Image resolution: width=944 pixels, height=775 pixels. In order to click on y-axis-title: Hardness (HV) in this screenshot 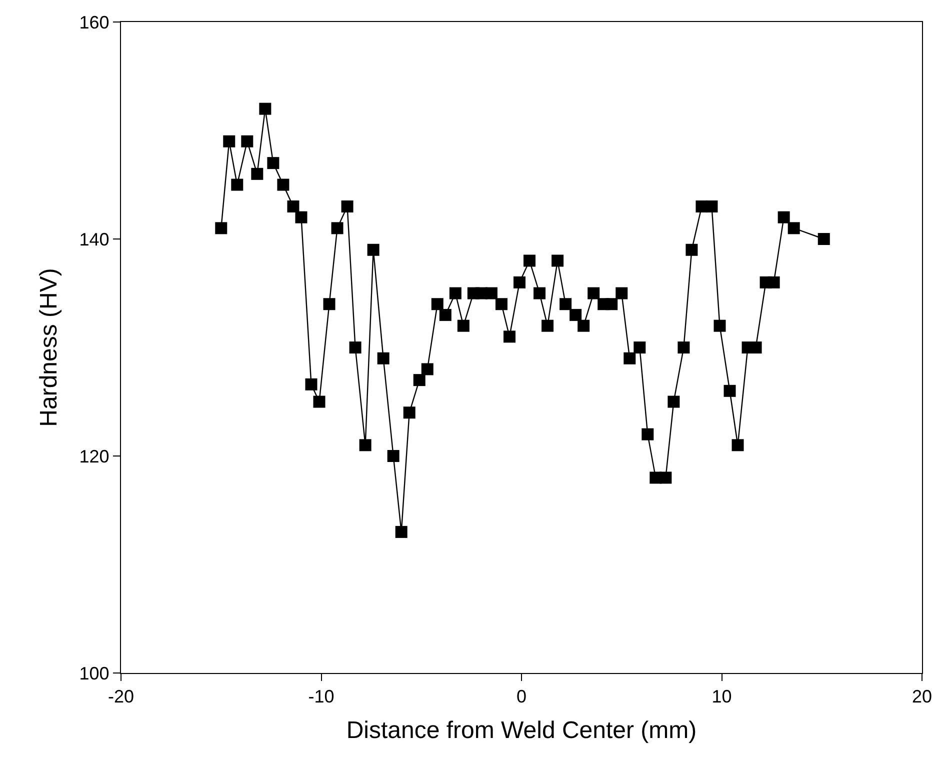, I will do `click(48, 347)`.